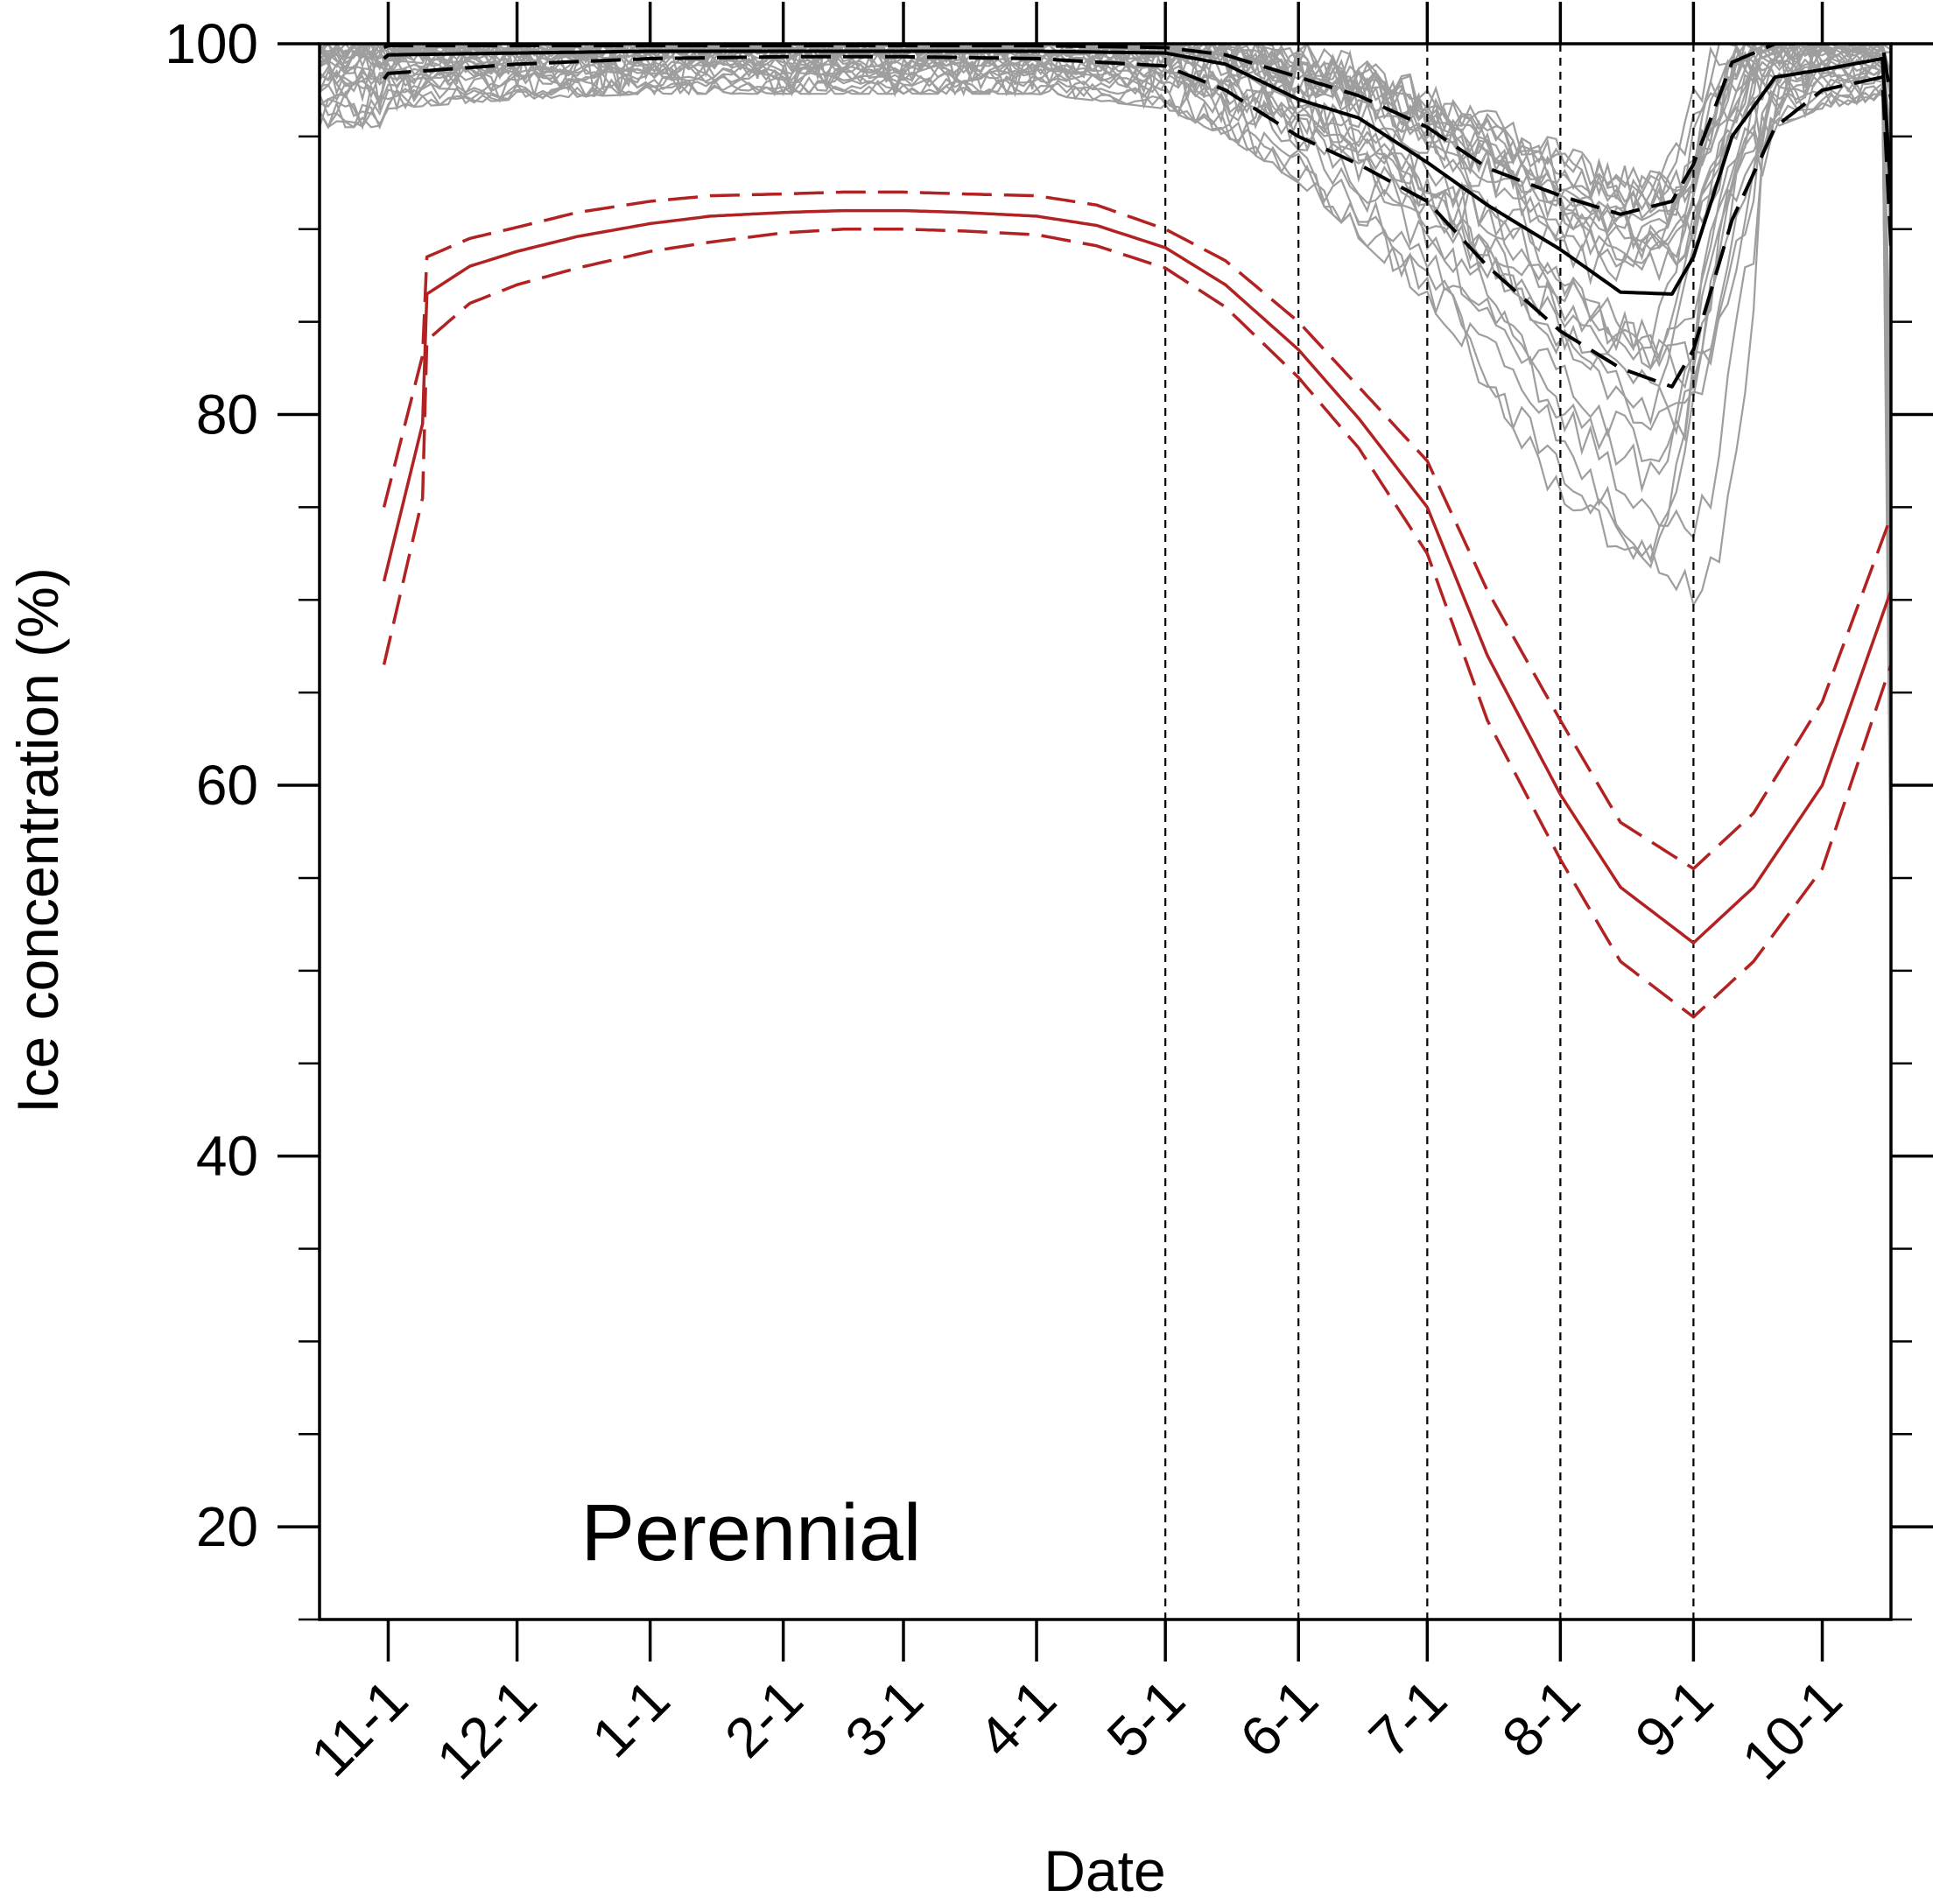  What do you see at coordinates (1541, 1718) in the screenshot?
I see `x-tick-label: 8-1` at bounding box center [1541, 1718].